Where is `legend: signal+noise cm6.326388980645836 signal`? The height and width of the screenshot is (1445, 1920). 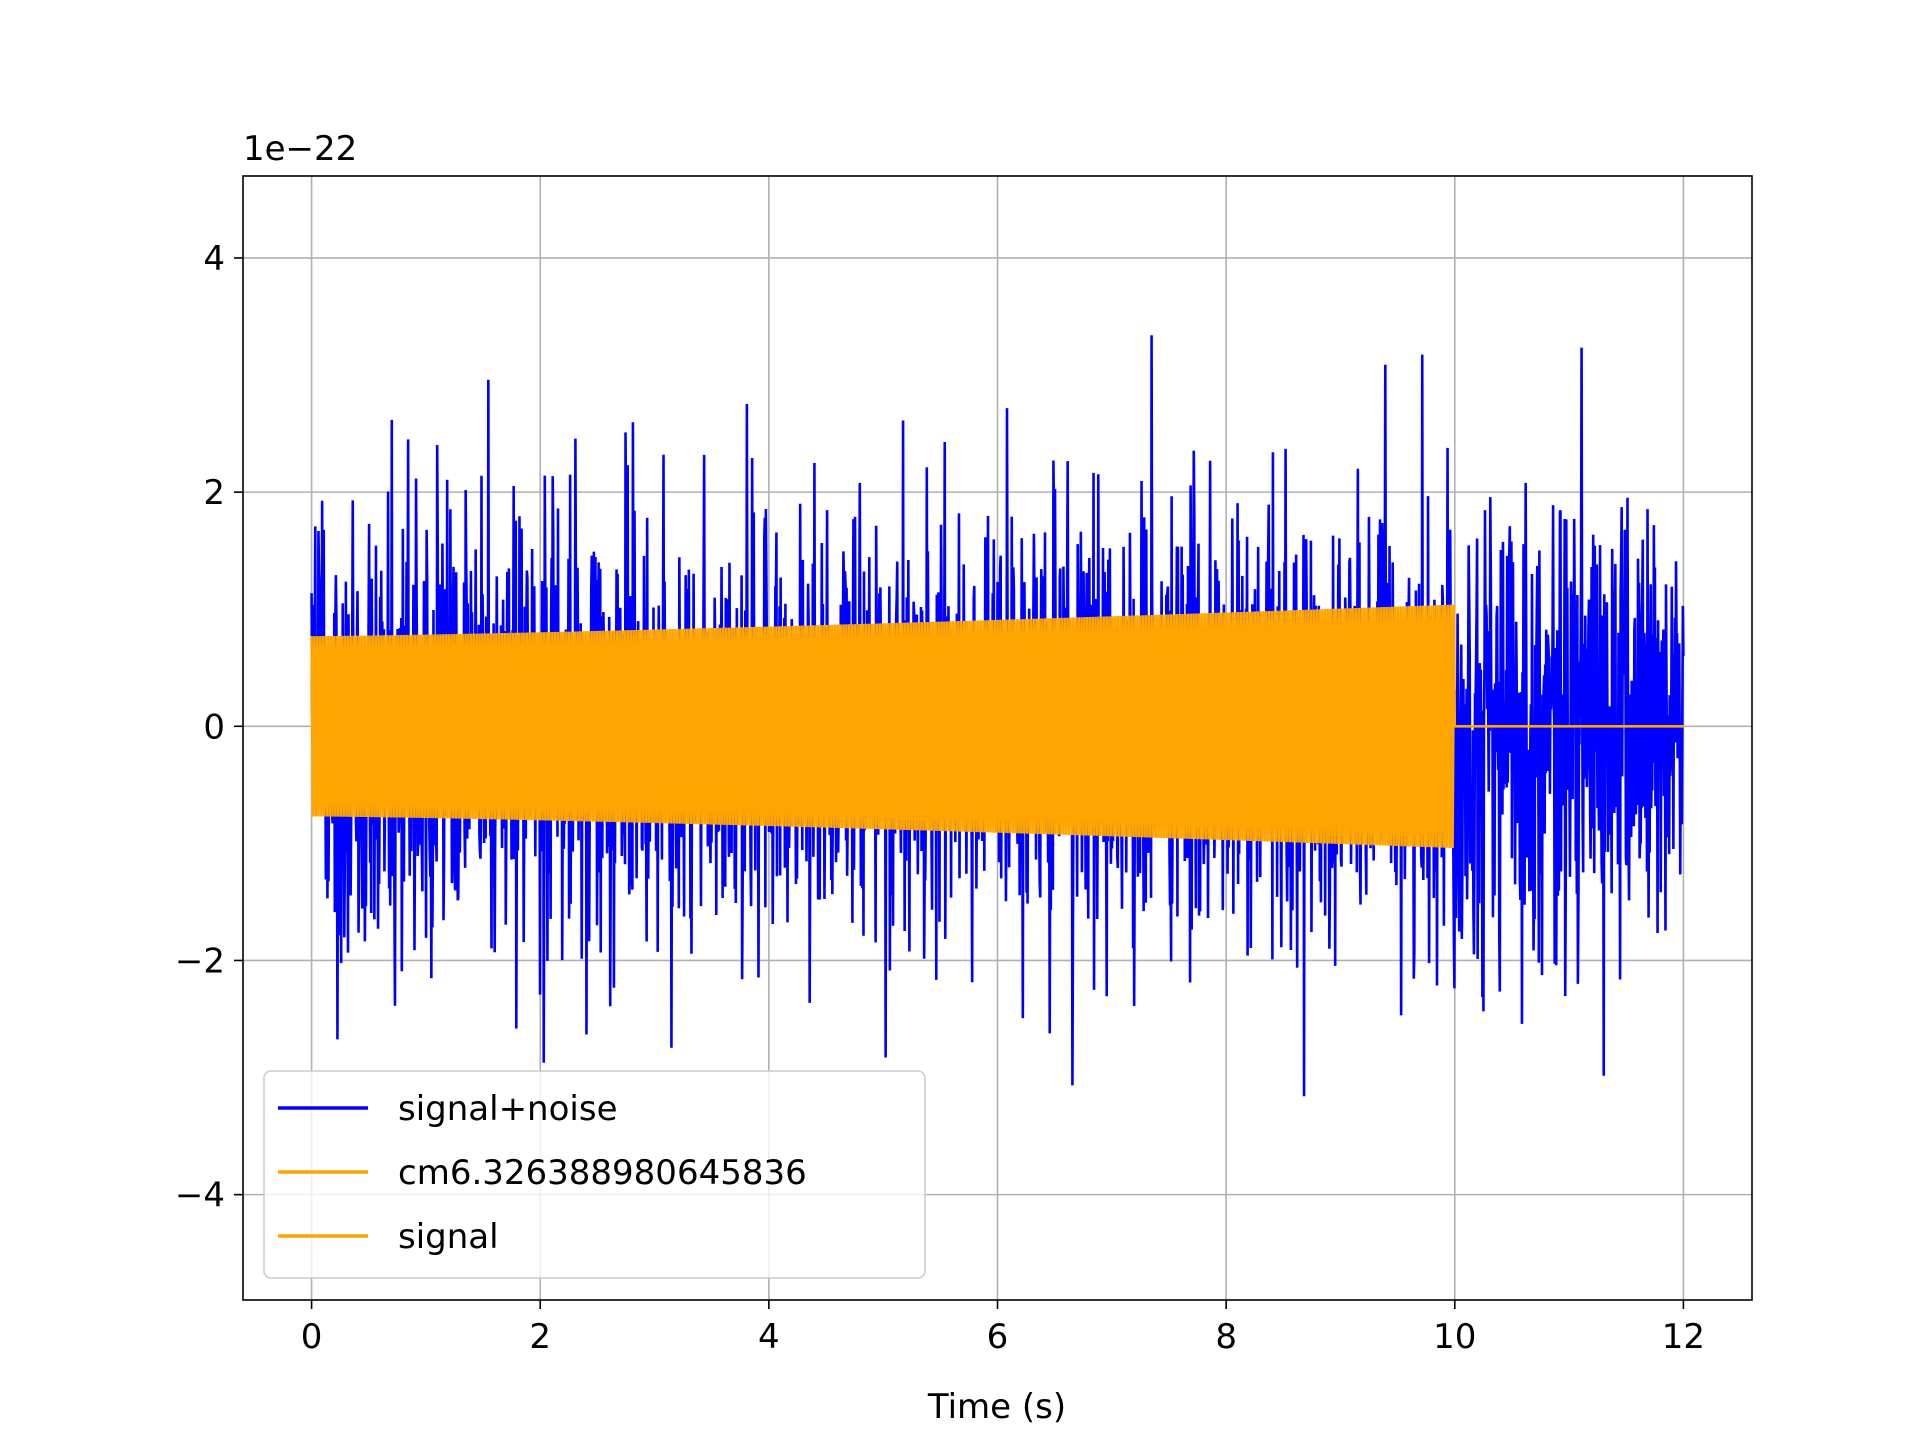 legend: signal+noise cm6.326388980645836 signal is located at coordinates (594, 1174).